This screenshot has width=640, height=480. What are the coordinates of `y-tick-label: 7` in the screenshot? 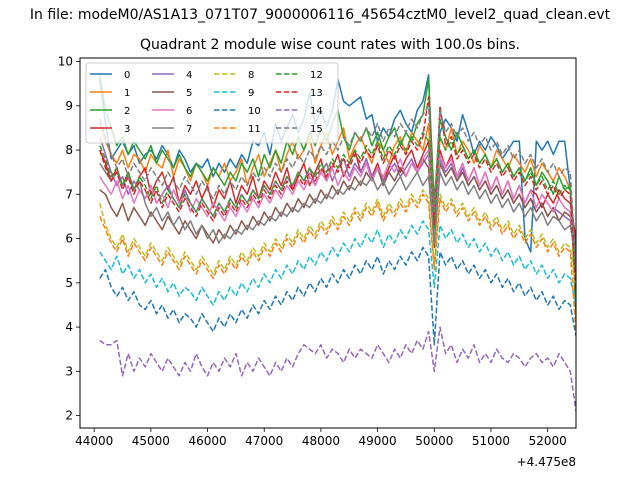 It's located at (69, 194).